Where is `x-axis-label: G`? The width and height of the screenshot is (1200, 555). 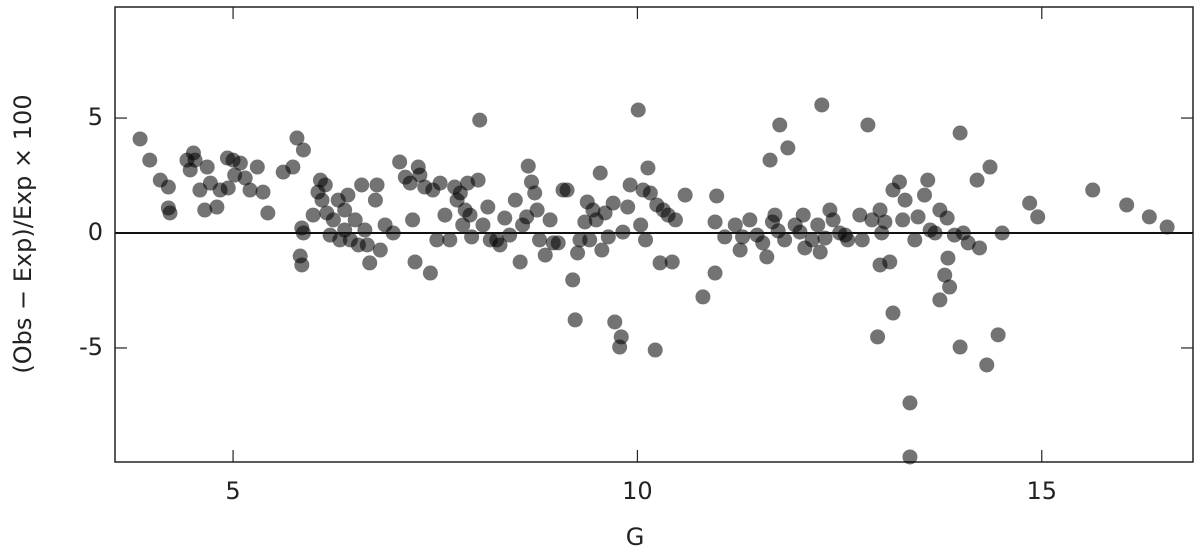 x-axis-label: G is located at coordinates (635, 537).